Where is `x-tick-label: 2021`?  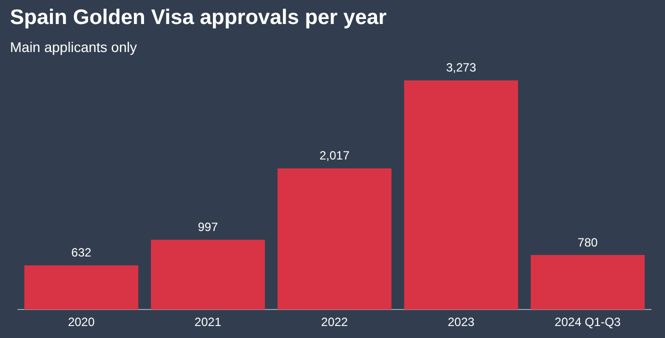 x-tick-label: 2021 is located at coordinates (208, 322).